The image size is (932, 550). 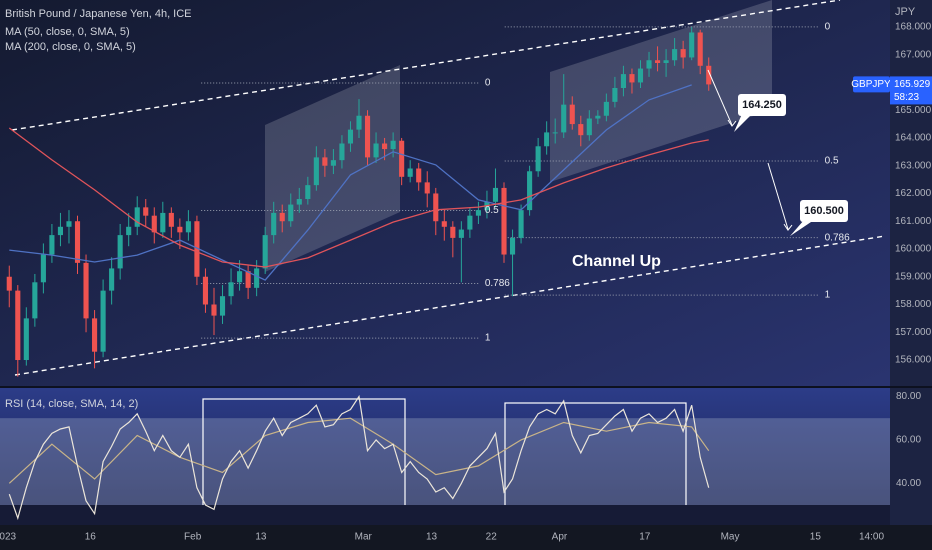 What do you see at coordinates (364, 537) in the screenshot?
I see `x-tick-label: Mar` at bounding box center [364, 537].